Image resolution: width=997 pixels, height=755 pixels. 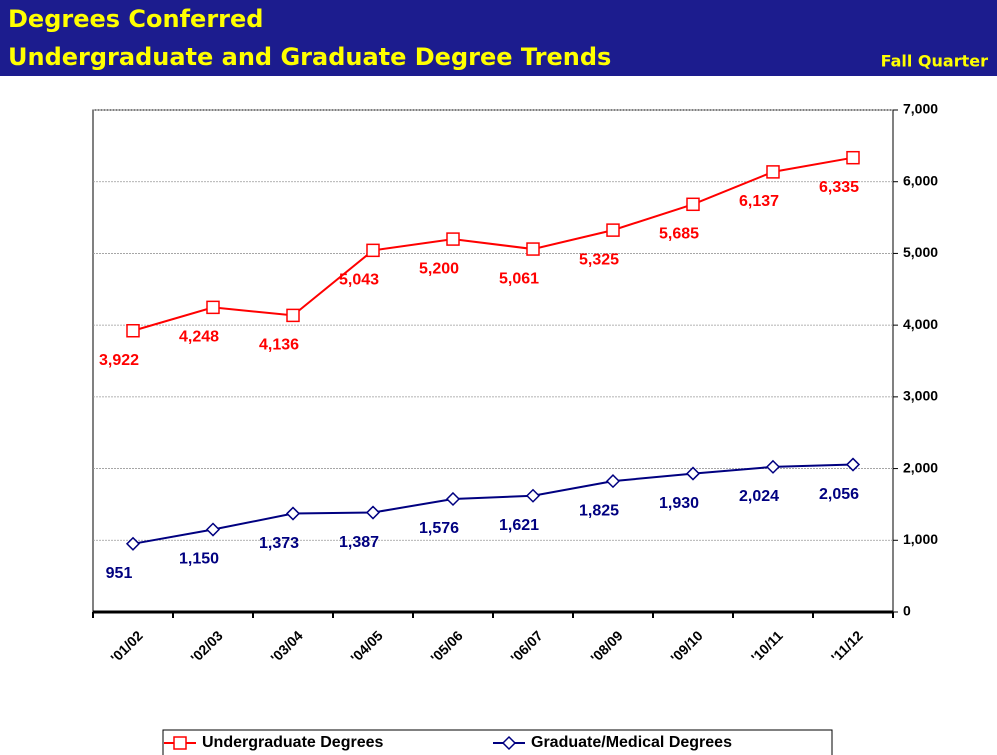 What do you see at coordinates (920, 109) in the screenshot?
I see `y-tick-label: 7,000` at bounding box center [920, 109].